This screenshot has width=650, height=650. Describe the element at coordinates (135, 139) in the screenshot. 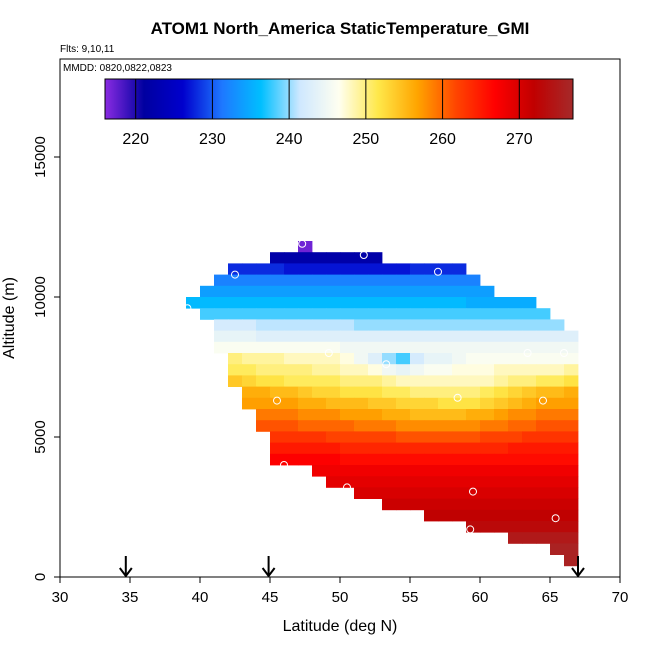

I see `colorbar-tick-label: 220` at that location.